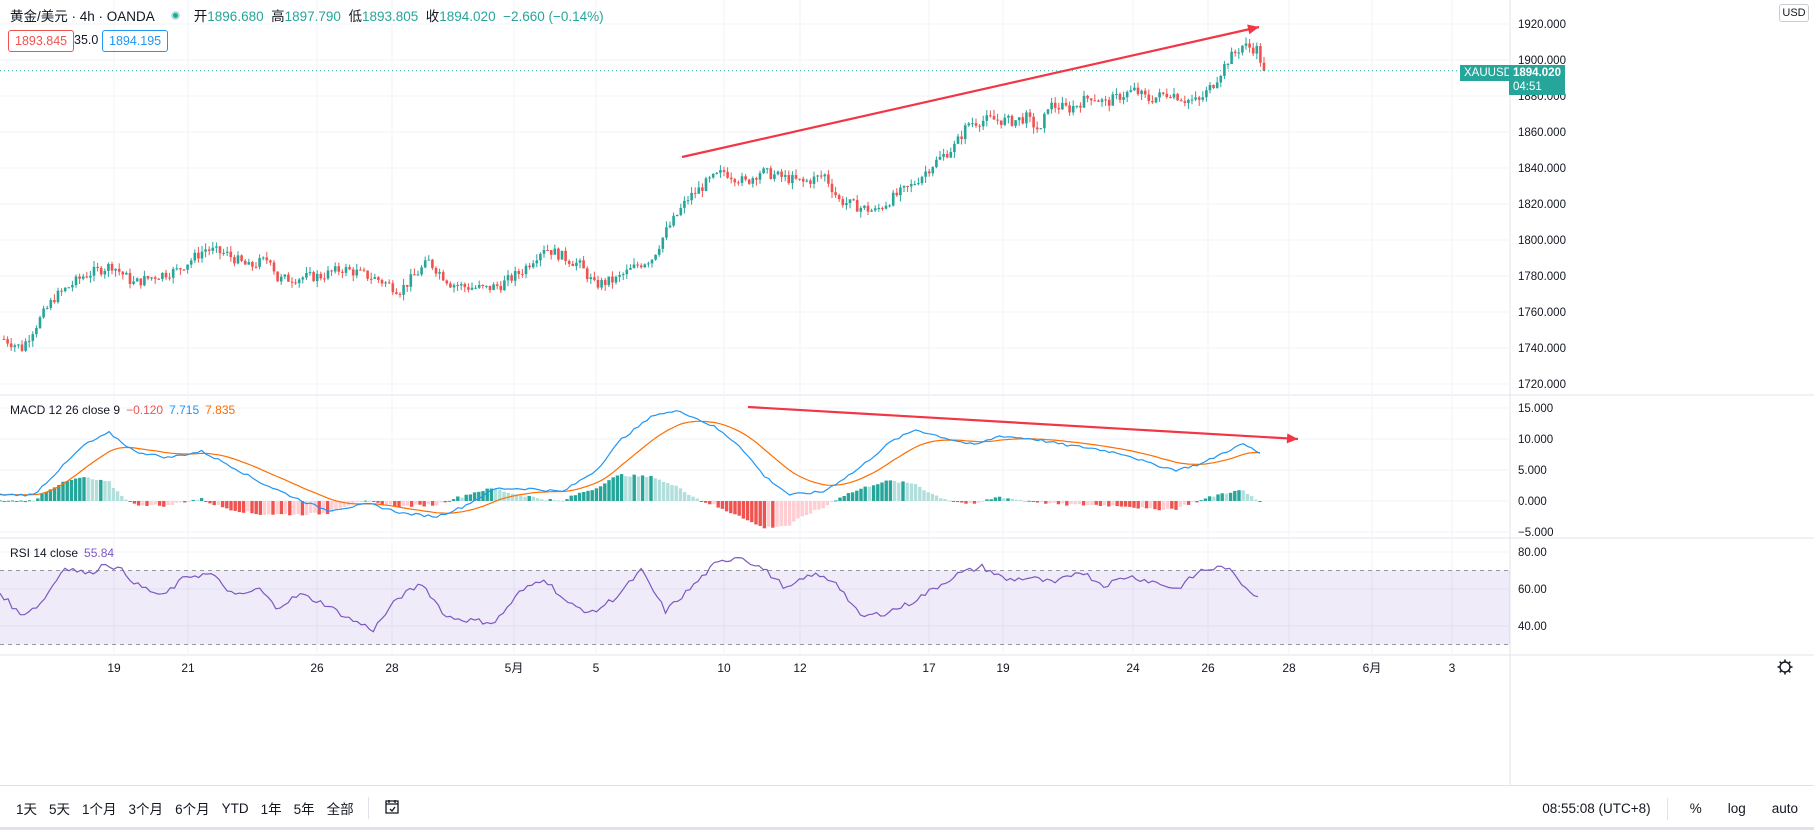 The image size is (1814, 830). Describe the element at coordinates (1736, 808) in the screenshot. I see `log-scale-button: log` at that location.